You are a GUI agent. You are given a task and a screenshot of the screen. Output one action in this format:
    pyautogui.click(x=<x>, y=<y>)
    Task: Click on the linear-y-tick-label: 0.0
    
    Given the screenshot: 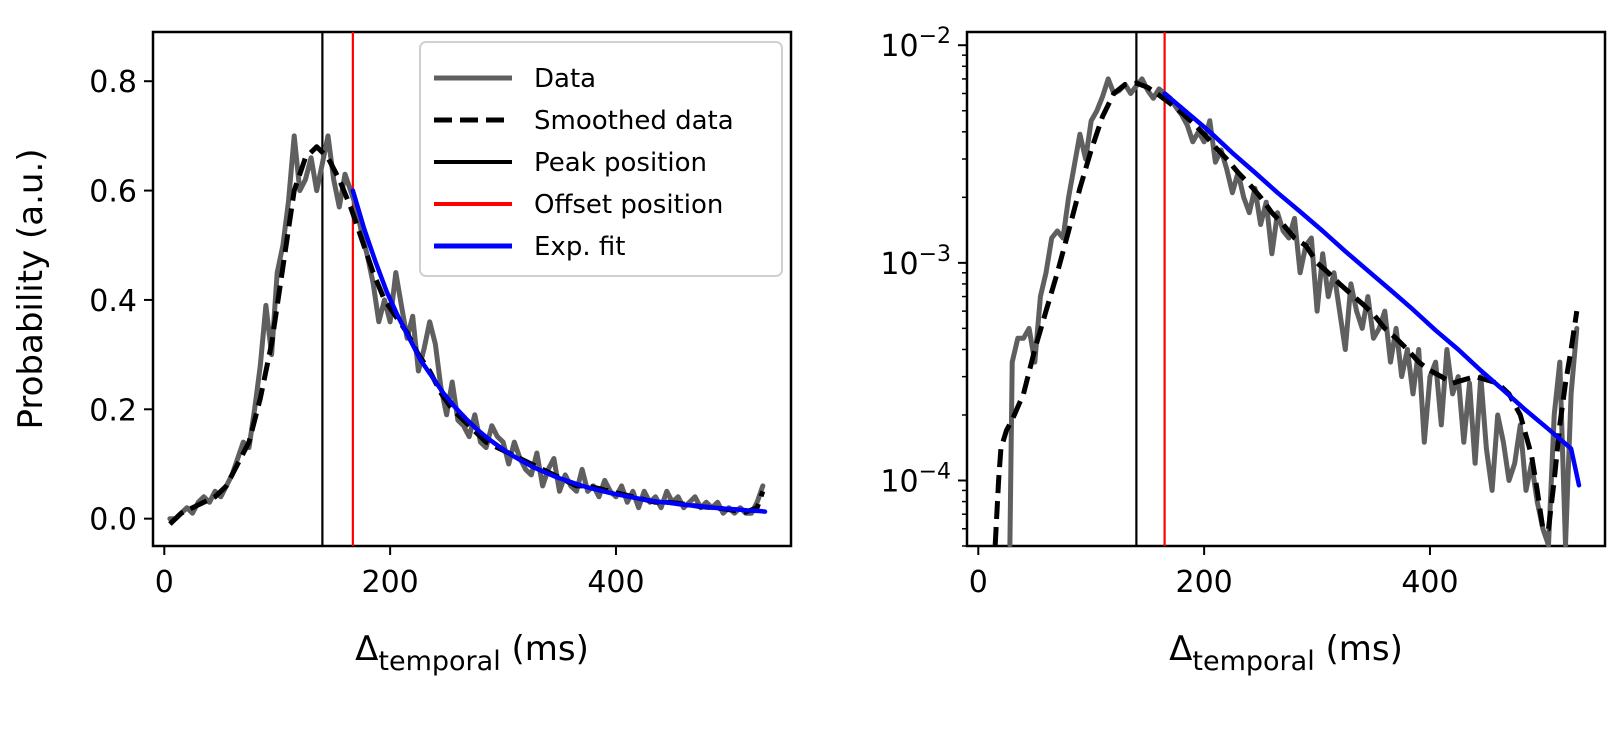 What is the action you would take?
    pyautogui.click(x=113, y=520)
    